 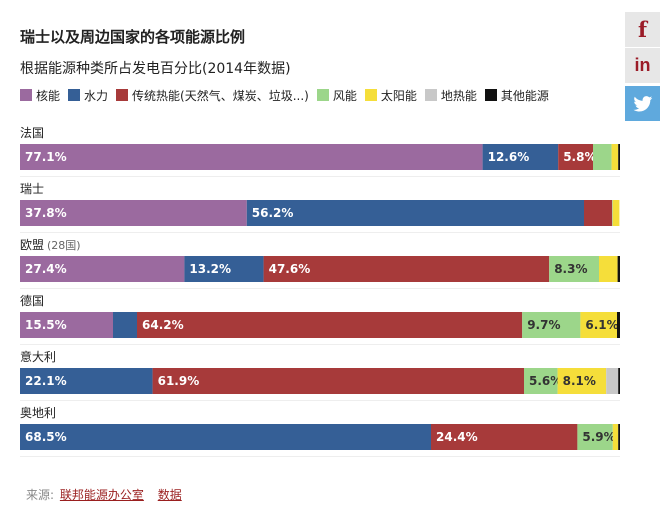 I want to click on data-label: 8.1%, so click(x=579, y=381).